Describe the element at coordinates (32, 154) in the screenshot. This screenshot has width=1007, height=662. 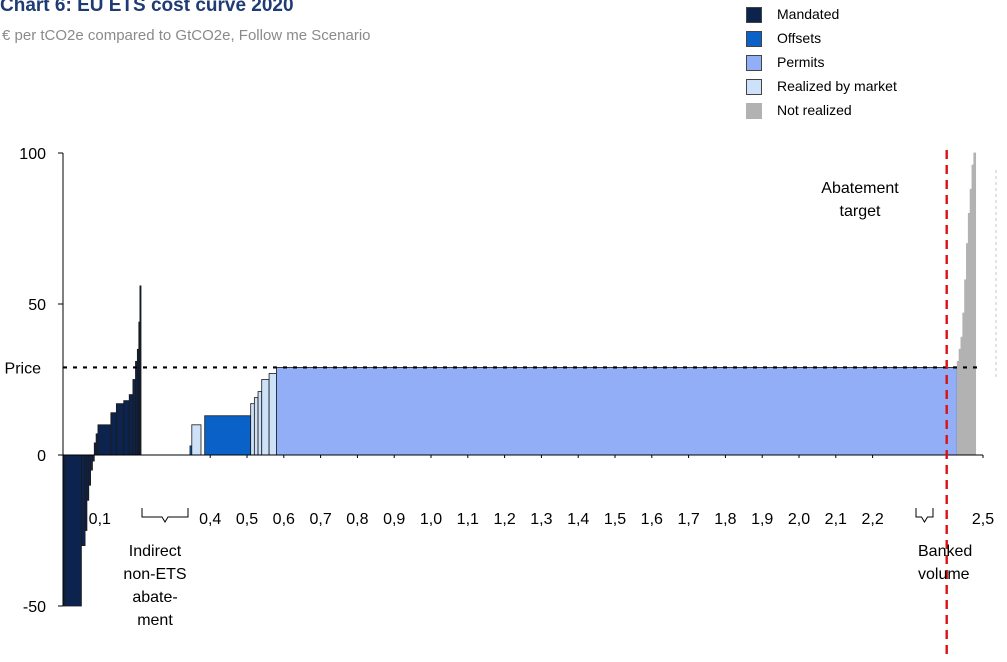
I see `y-tick-label-0: 100` at that location.